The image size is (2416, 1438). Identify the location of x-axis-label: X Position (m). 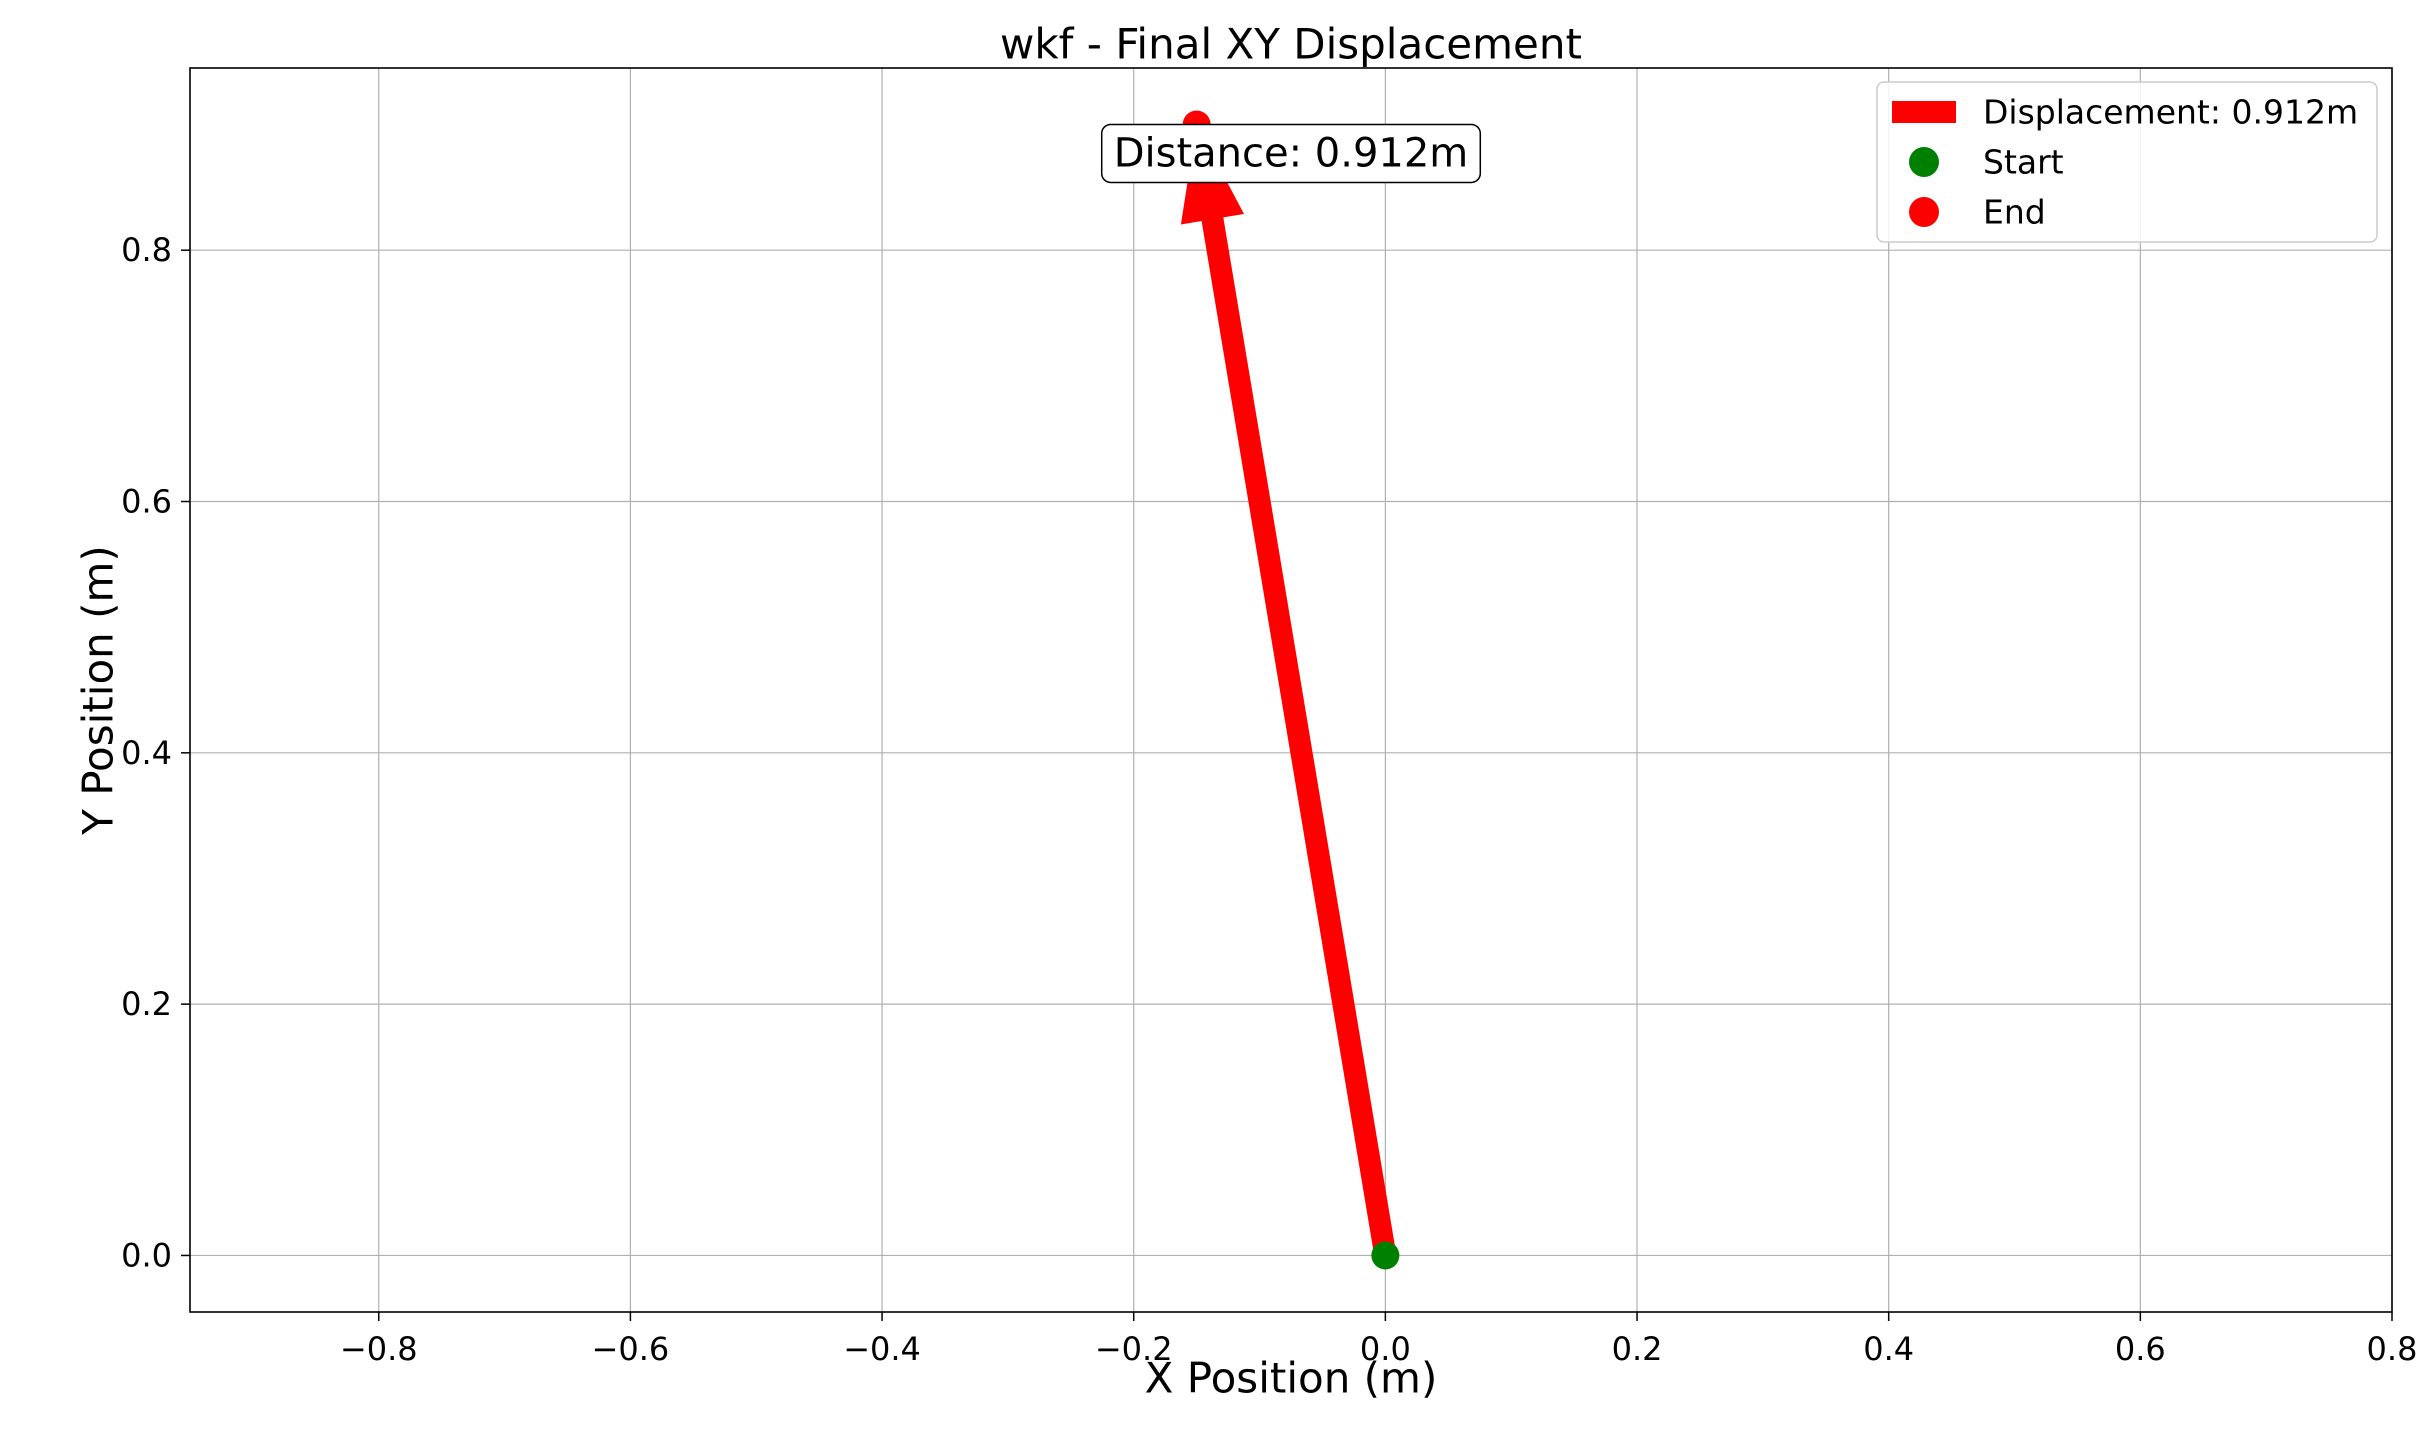
(1291, 1378).